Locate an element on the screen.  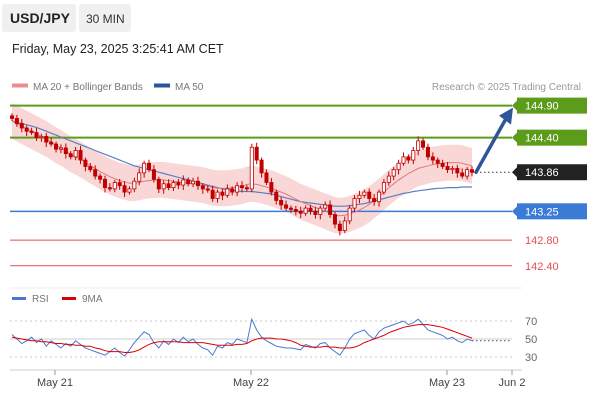
symbol-box is located at coordinates (39, 18).